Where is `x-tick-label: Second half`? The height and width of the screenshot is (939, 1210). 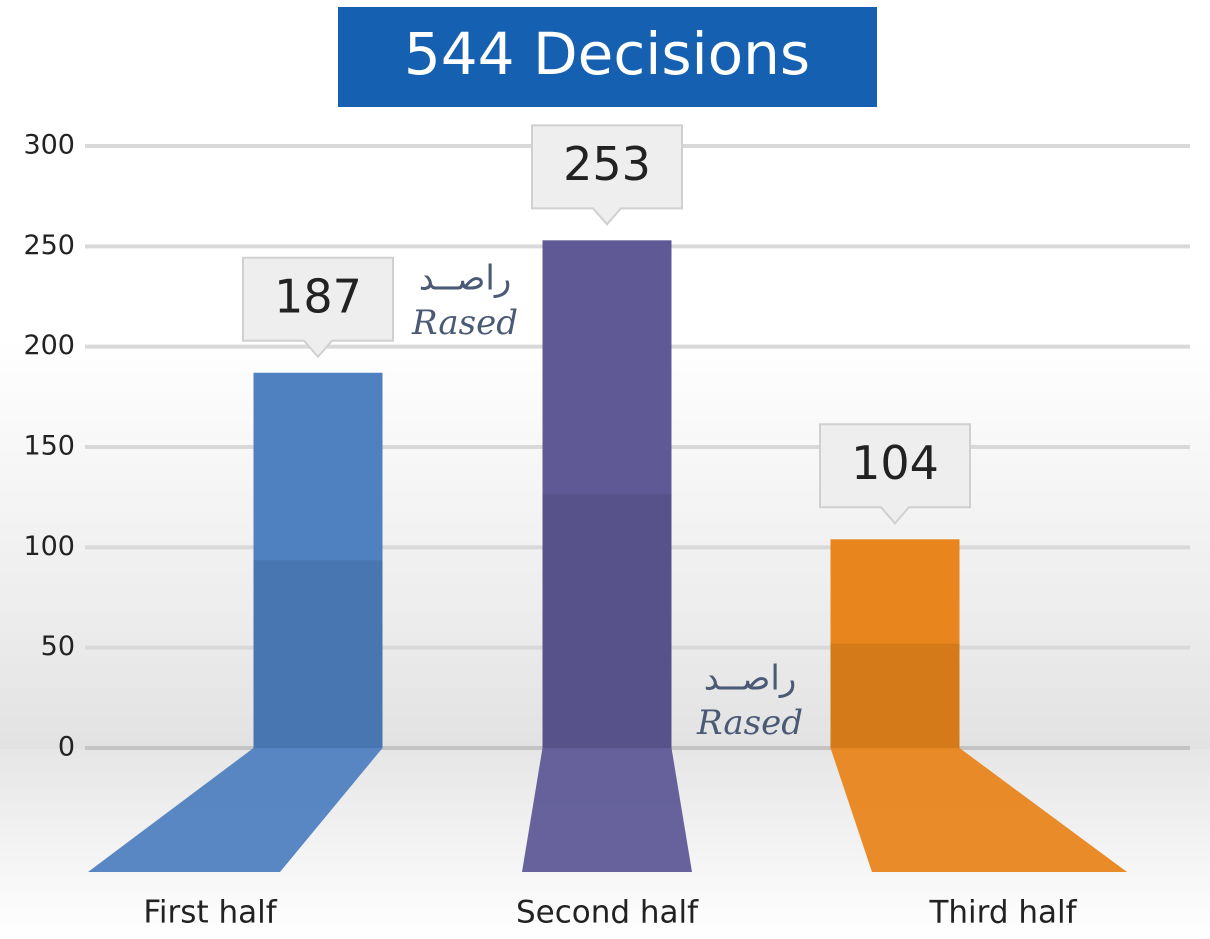 x-tick-label: Second half is located at coordinates (607, 913).